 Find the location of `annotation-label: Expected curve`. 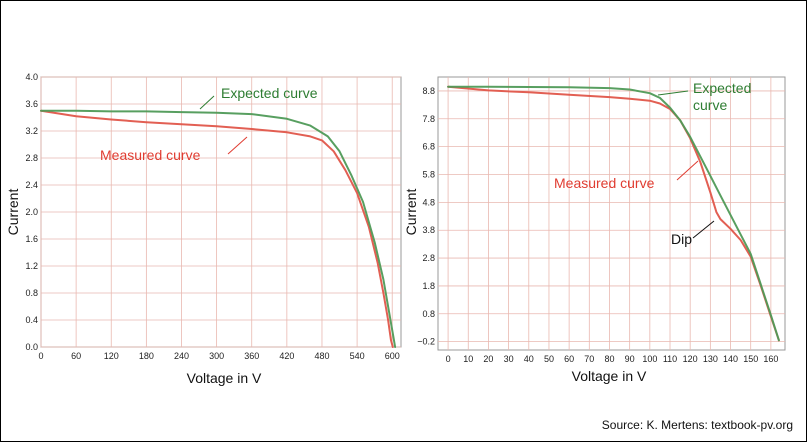

annotation-label: Expected curve is located at coordinates (269, 93).